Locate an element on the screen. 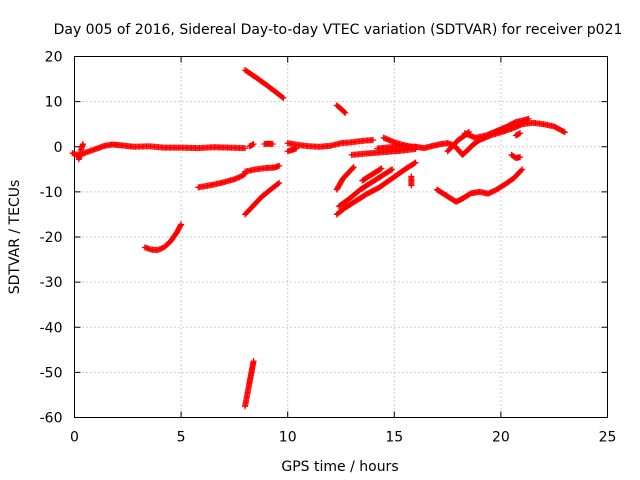 Image resolution: width=640 pixels, height=480 pixels. y-tick-label: 10 is located at coordinates (54, 103).